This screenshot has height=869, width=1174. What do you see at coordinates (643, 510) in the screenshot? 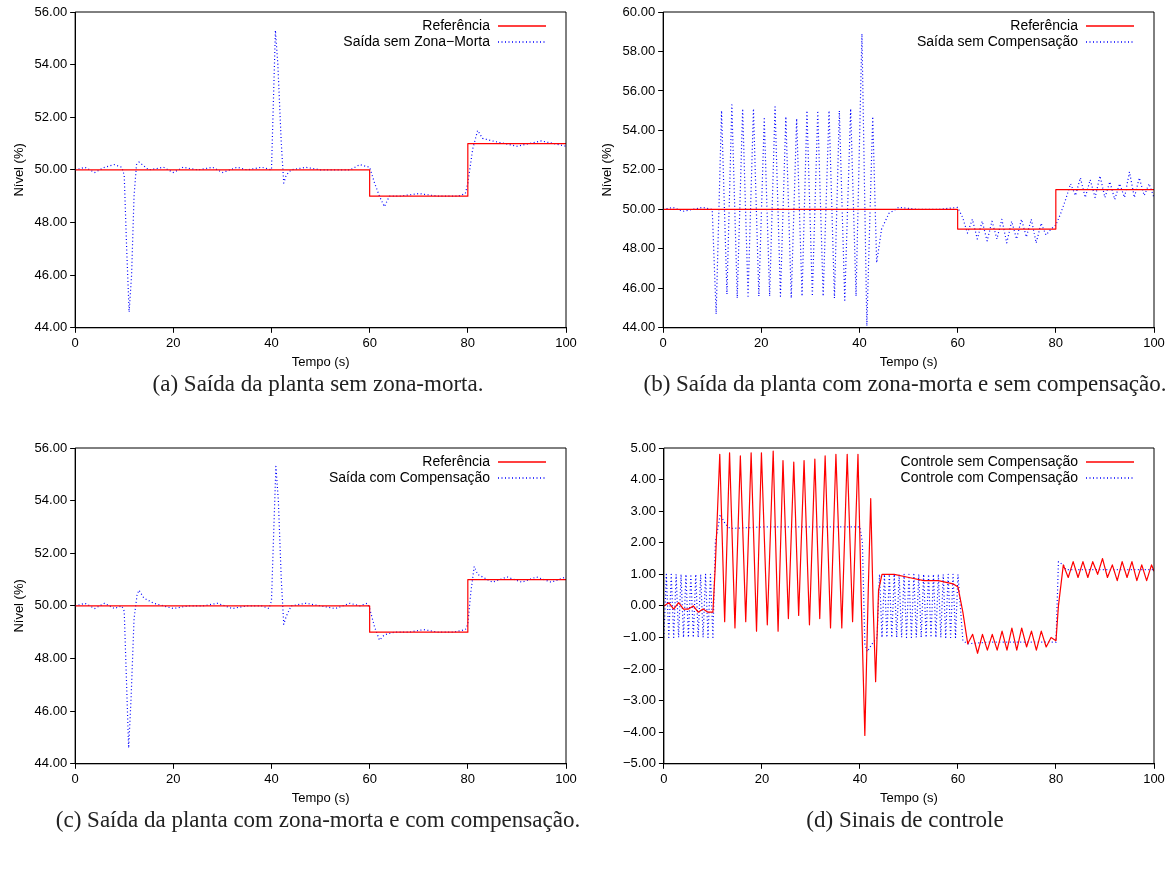
I see `y-tick-label: 3.00` at bounding box center [643, 510].